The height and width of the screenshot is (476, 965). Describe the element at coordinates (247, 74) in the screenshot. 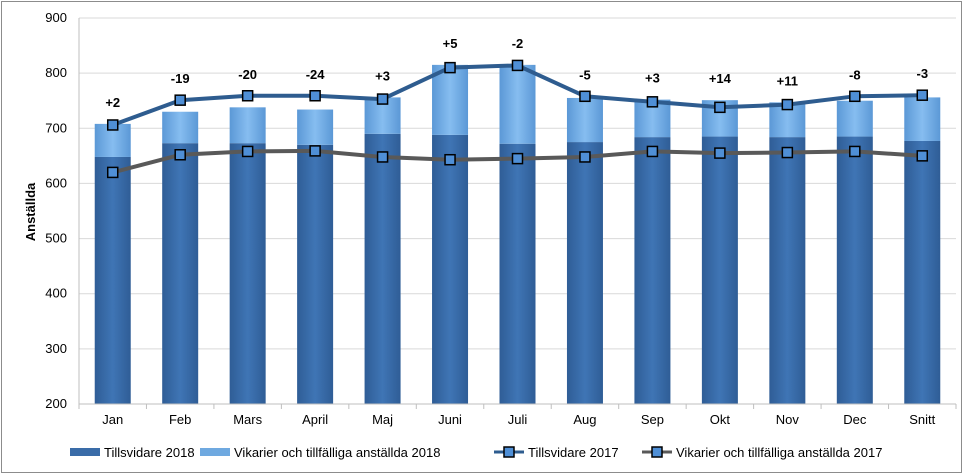

I see `data-label: -20` at that location.